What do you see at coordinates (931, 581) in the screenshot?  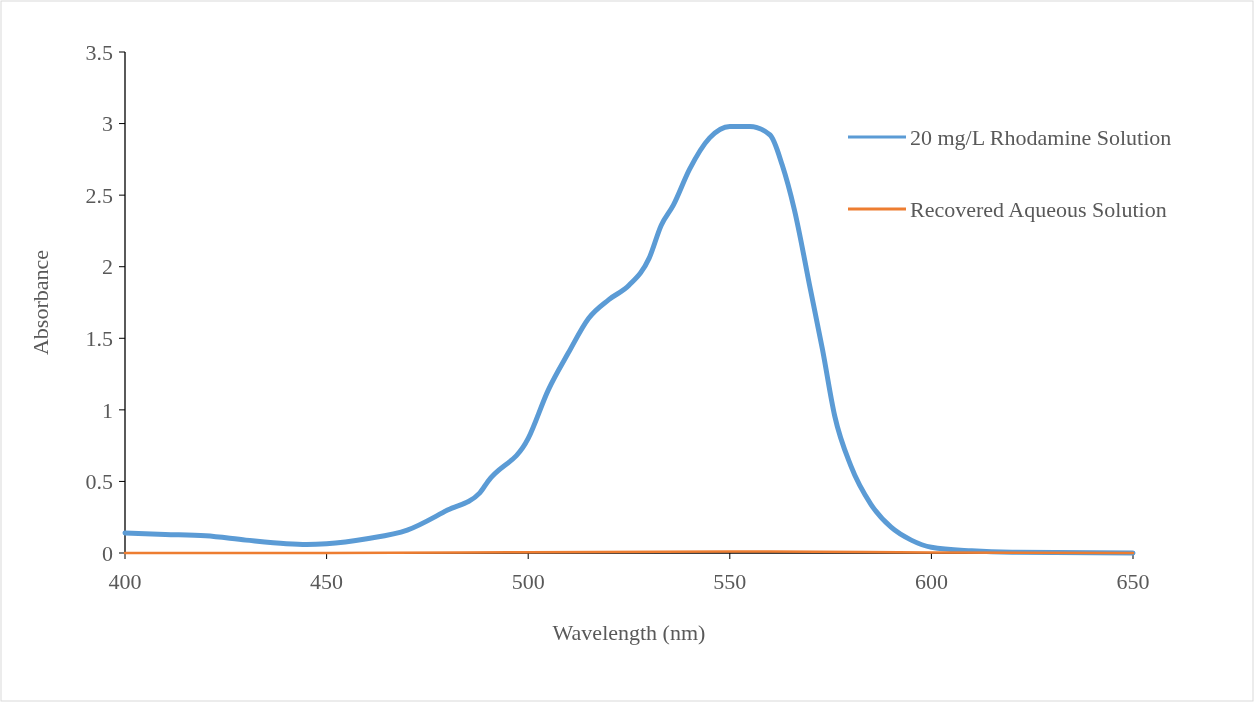 I see `x-tick-label: 600` at bounding box center [931, 581].